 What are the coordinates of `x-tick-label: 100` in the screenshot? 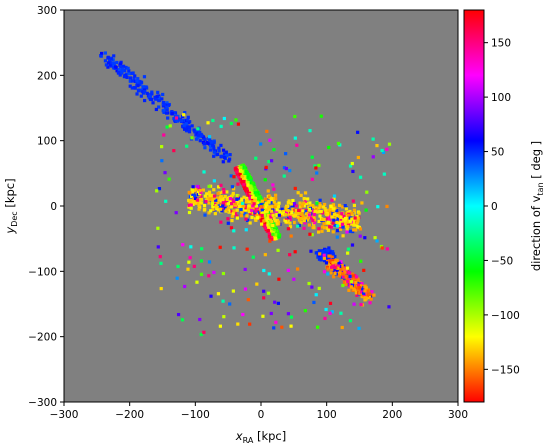 It's located at (327, 415).